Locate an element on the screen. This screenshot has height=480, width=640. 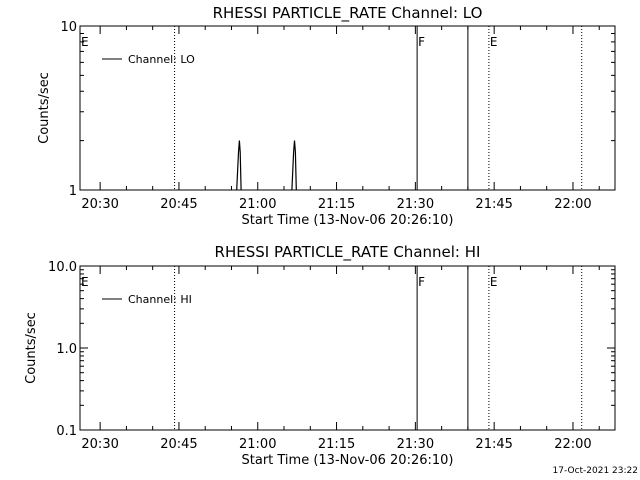
panel-2-y-tick-label: 10.0 is located at coordinates (62, 267).